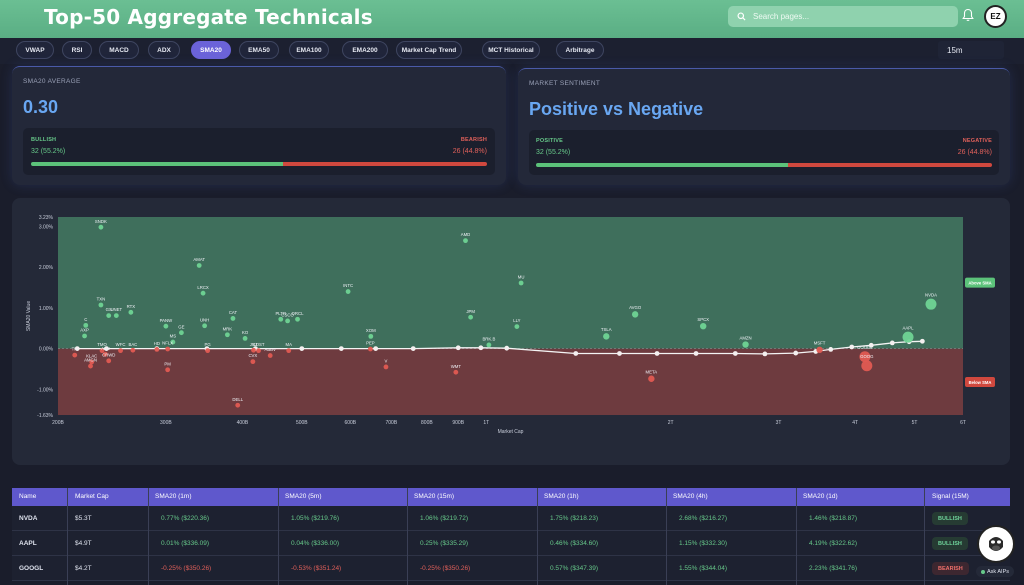 Image resolution: width=1024 pixels, height=585 pixels. What do you see at coordinates (445, 568) in the screenshot?
I see `sma20-value-cell: -0.25% ($350.26)` at bounding box center [445, 568].